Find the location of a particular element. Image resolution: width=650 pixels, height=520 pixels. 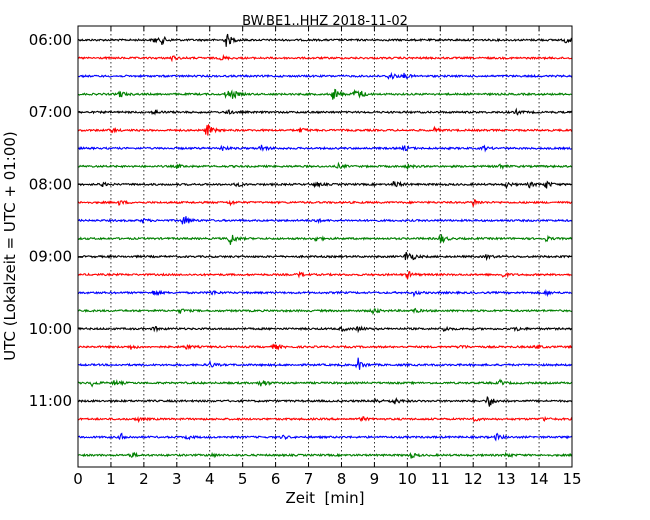

x-tick-label: 3 is located at coordinates (177, 479).